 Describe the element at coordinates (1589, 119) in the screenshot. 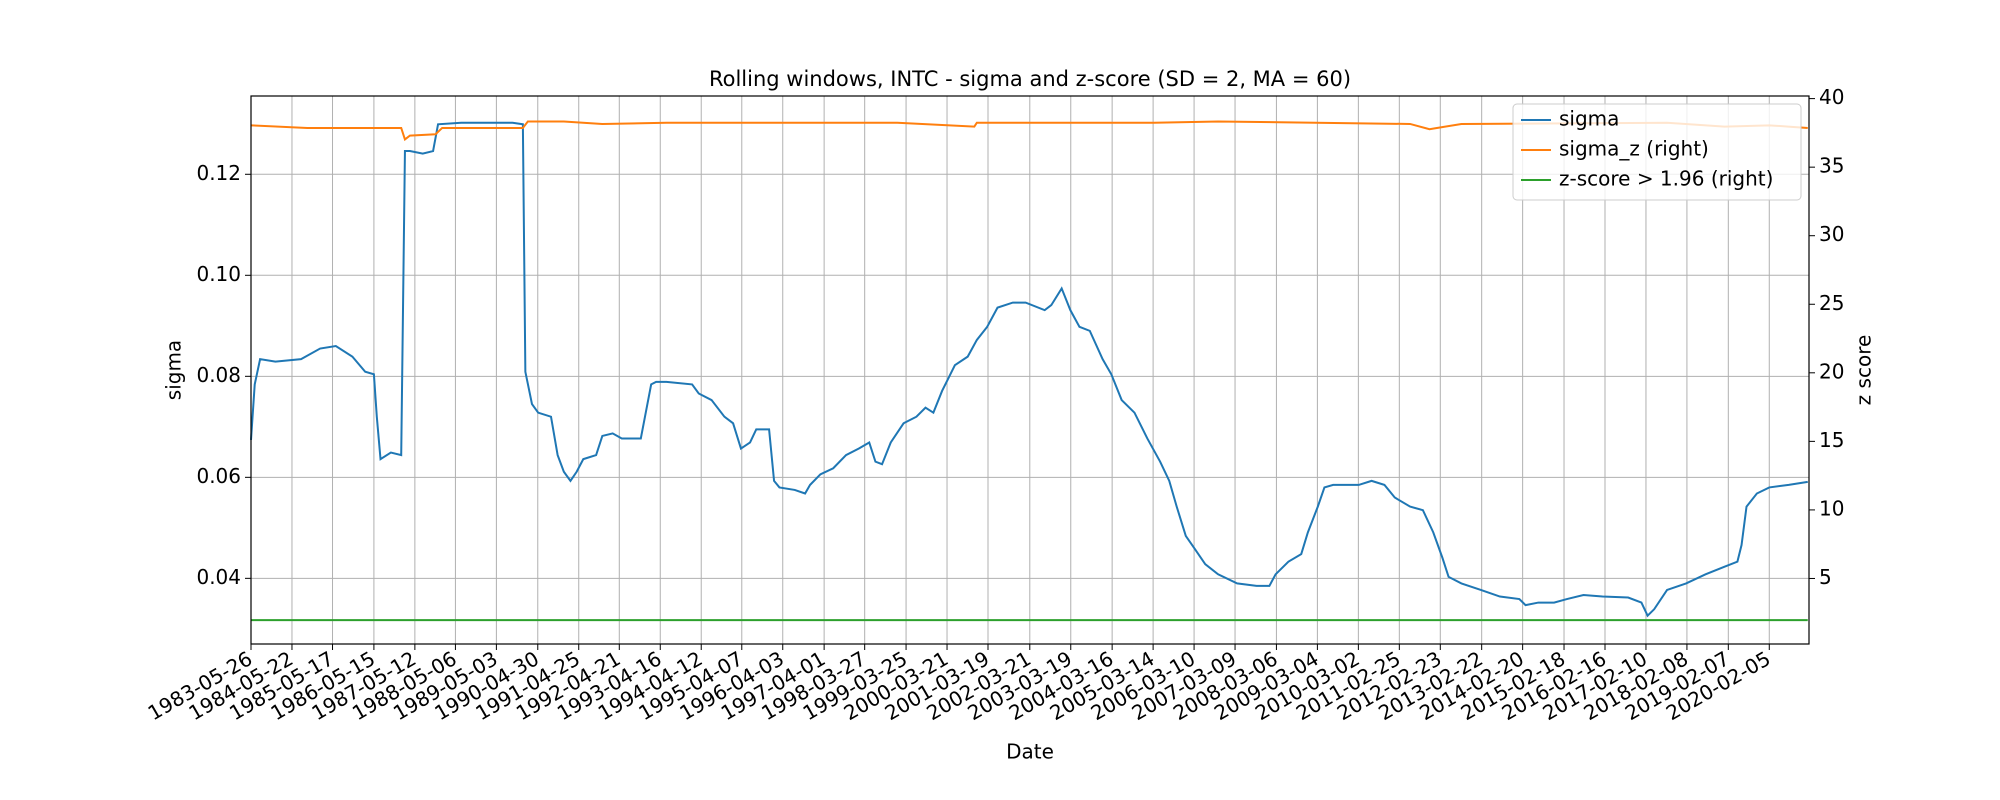

I see `legend-label: sigma` at that location.